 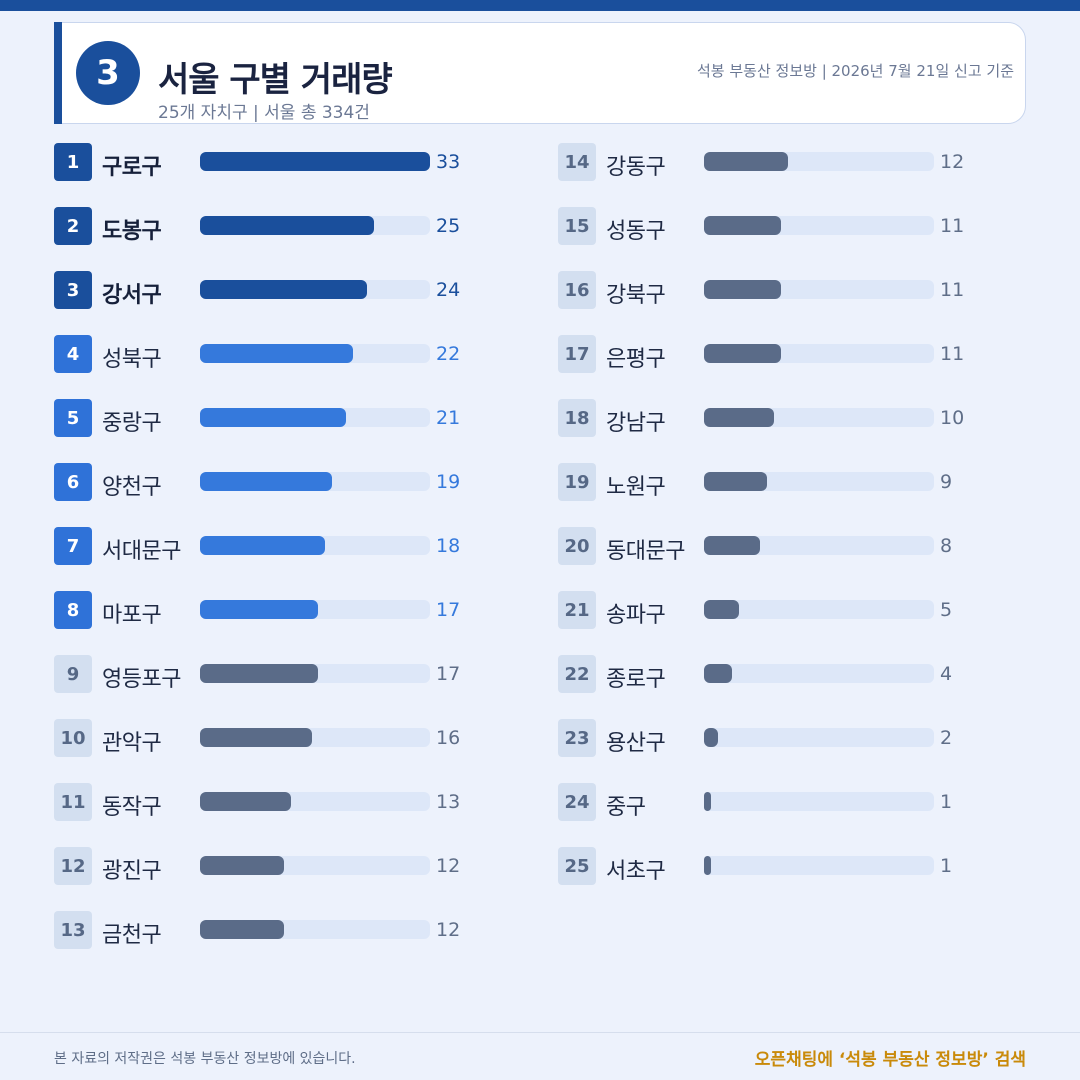 I want to click on value-label: 1, so click(x=946, y=866).